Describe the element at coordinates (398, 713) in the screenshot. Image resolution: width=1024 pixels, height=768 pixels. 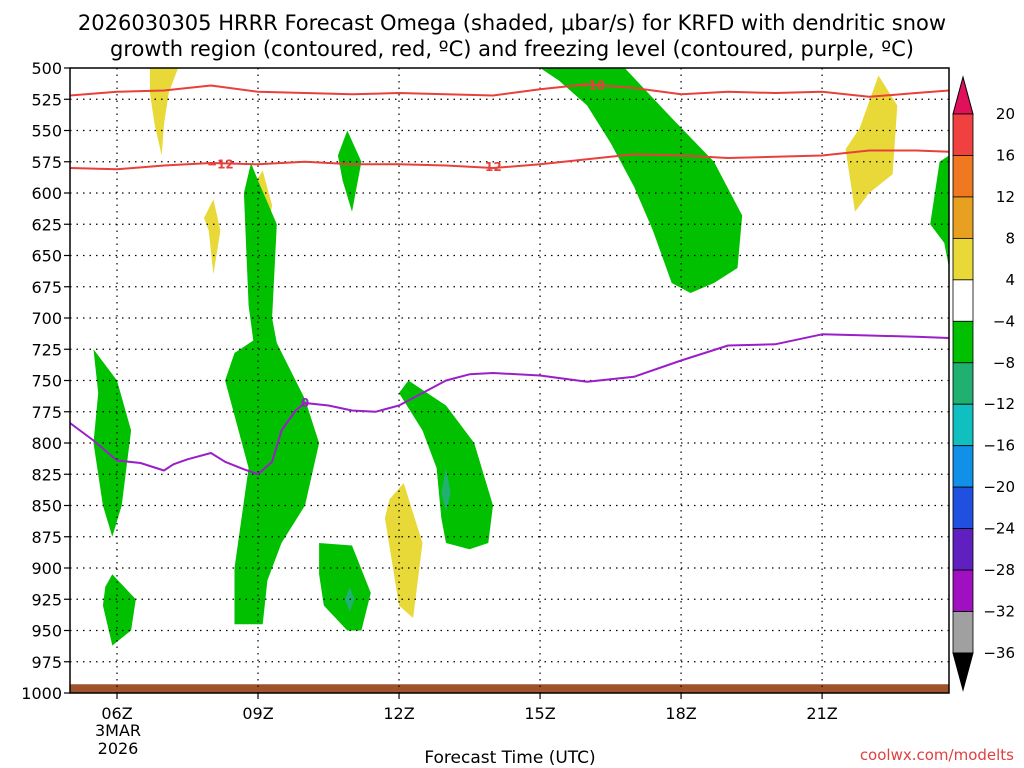
I see `x-tick-label-12Z: 12Z` at that location.